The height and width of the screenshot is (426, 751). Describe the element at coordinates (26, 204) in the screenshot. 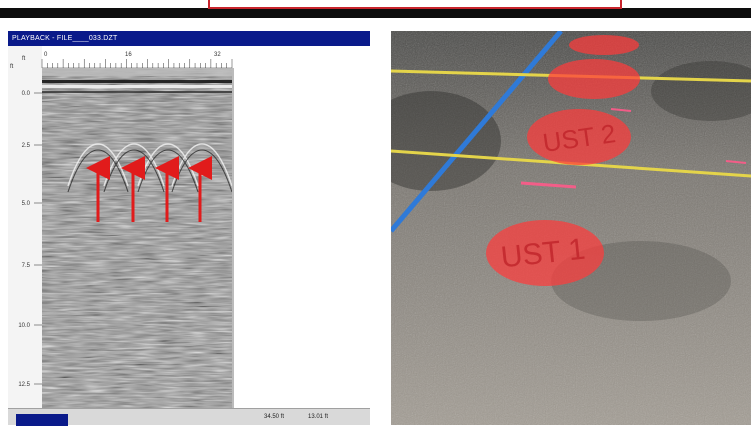

I see `depth-tick-label: 5.0` at that location.